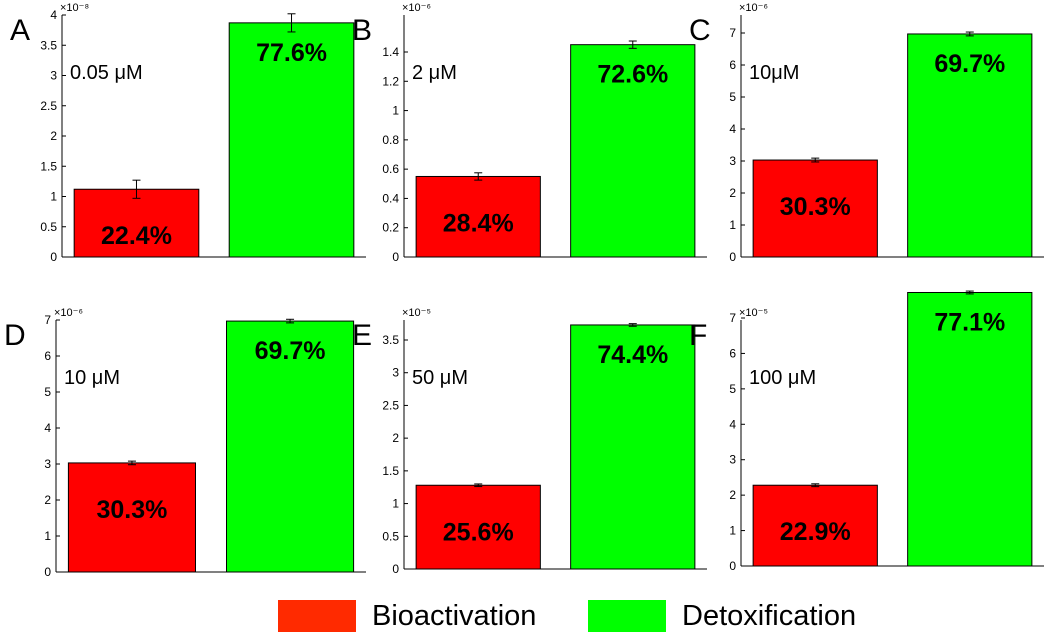 The width and height of the screenshot is (1046, 636). I want to click on data-label-detoxification: 72.6%, so click(632, 75).